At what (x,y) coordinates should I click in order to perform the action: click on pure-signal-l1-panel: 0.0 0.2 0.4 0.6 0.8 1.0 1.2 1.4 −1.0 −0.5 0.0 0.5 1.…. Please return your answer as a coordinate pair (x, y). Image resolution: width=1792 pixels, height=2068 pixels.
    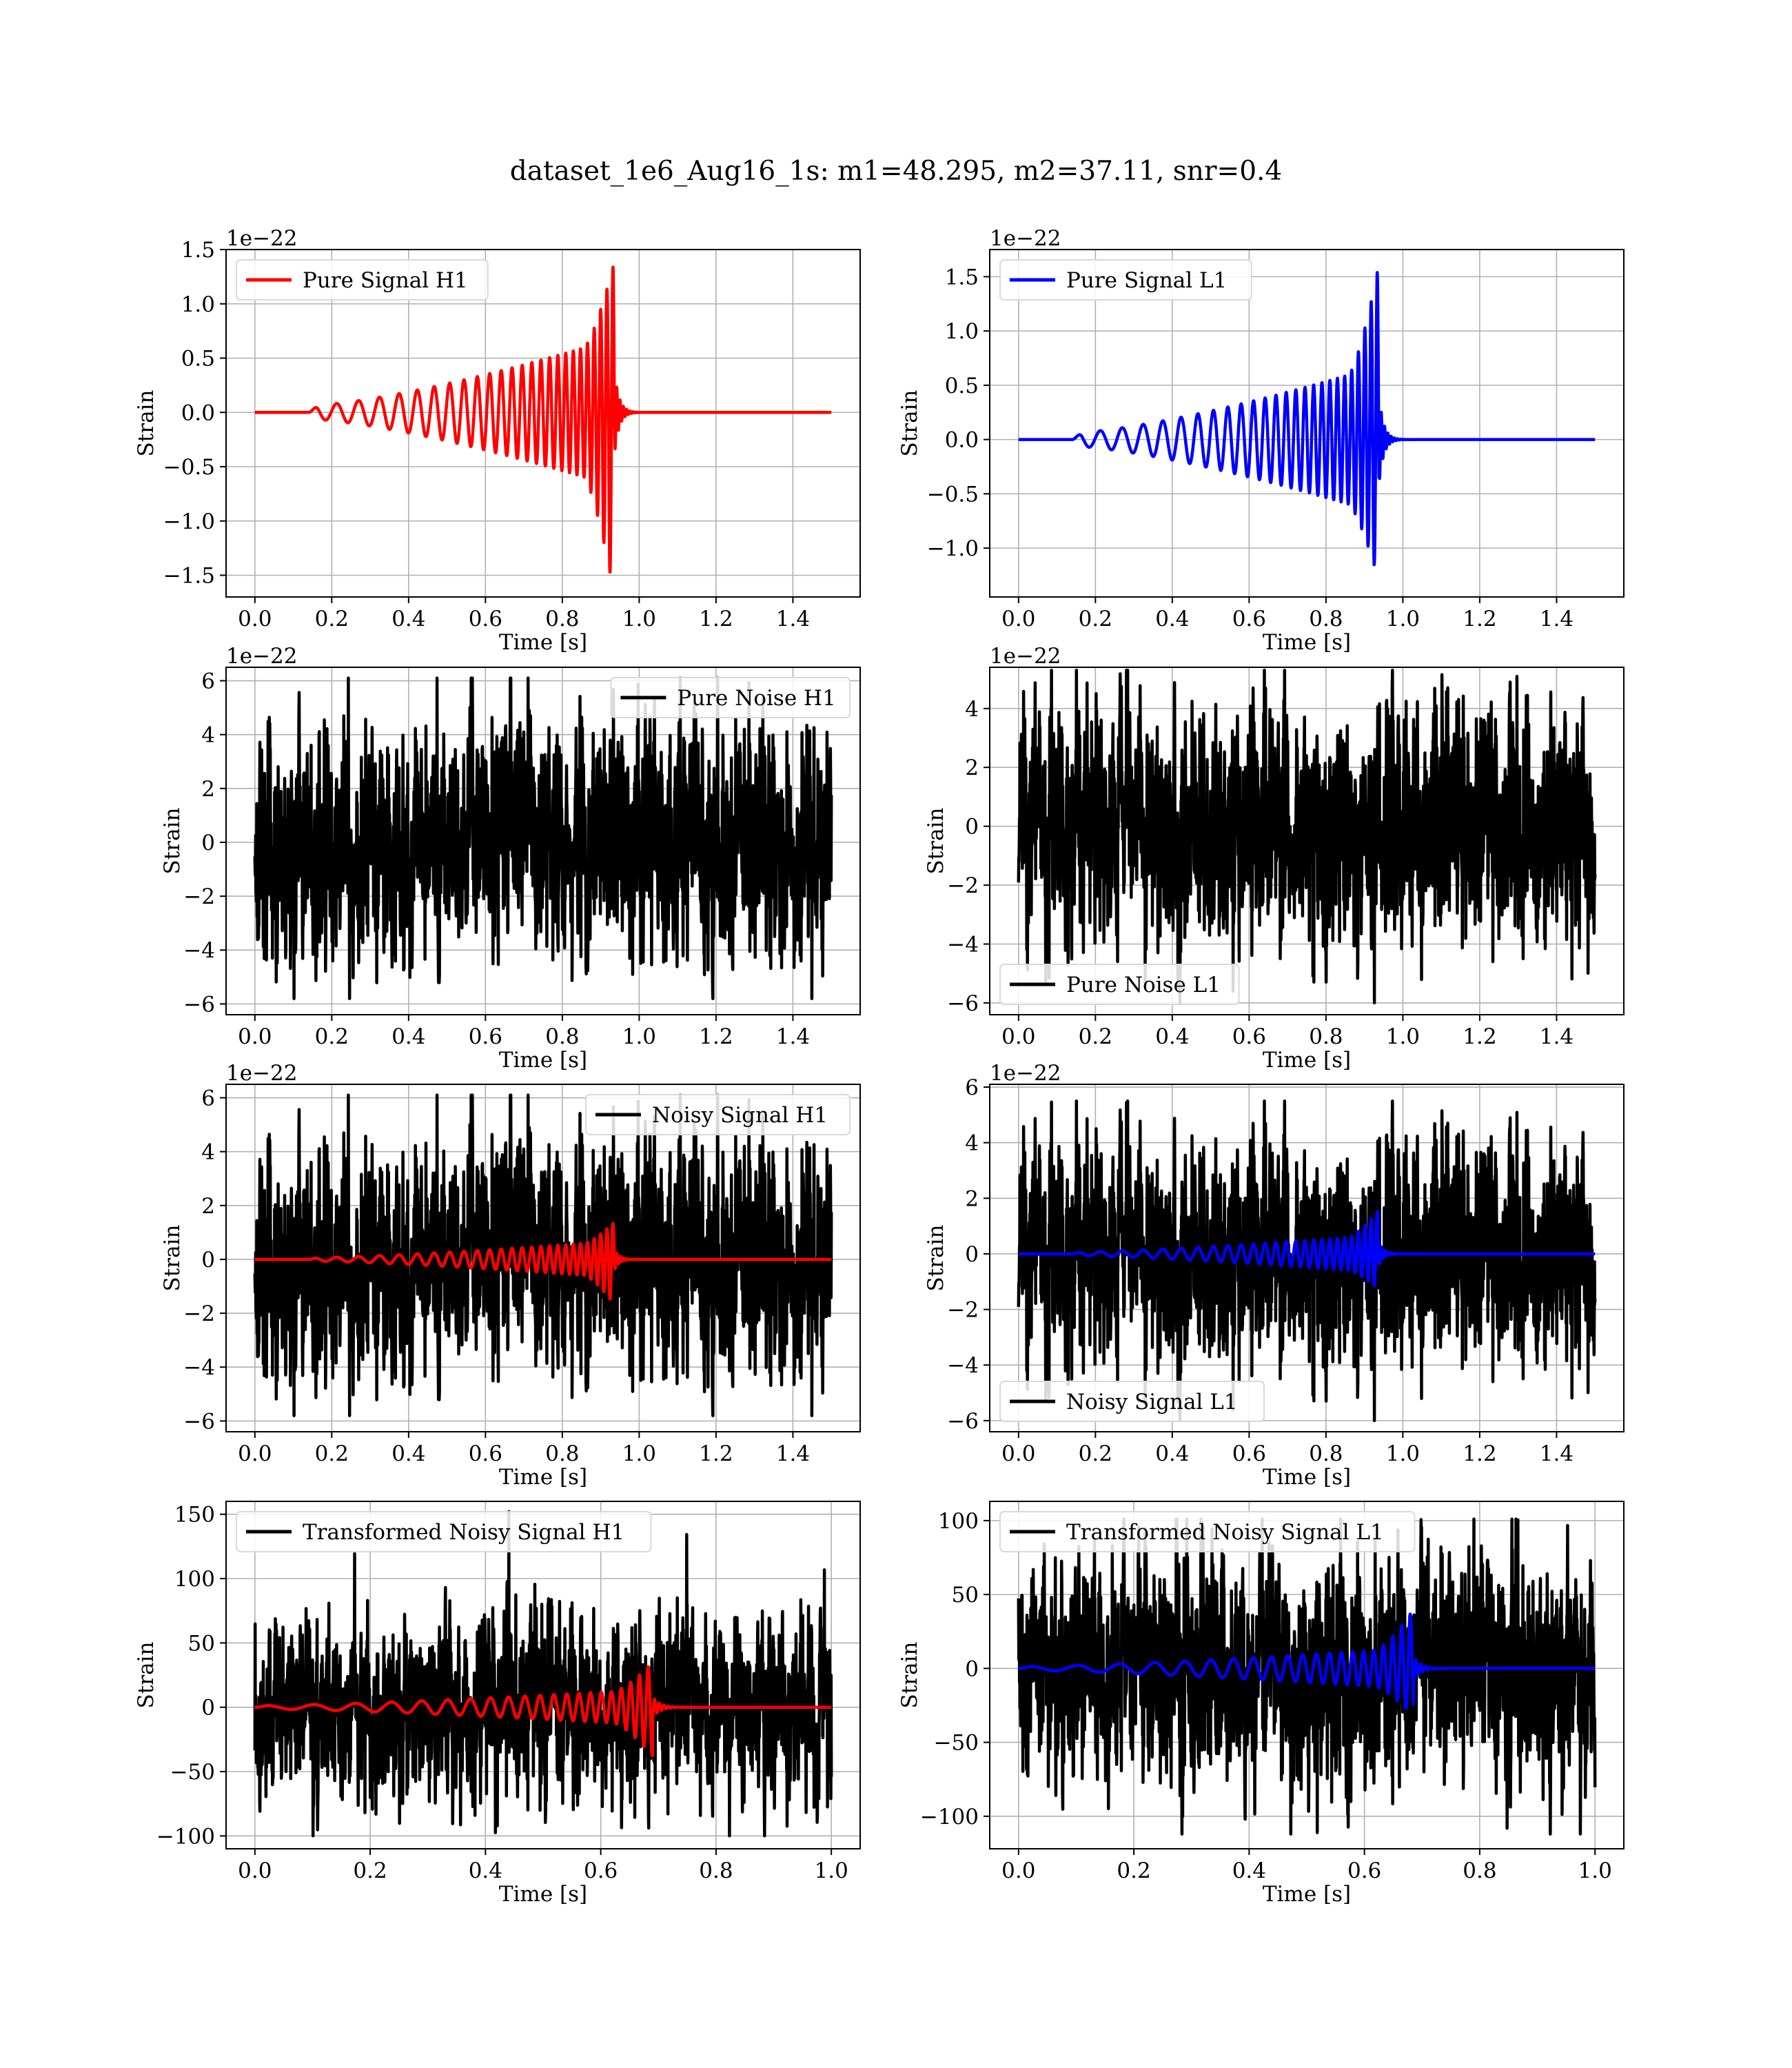
    Looking at the image, I should click on (1261, 440).